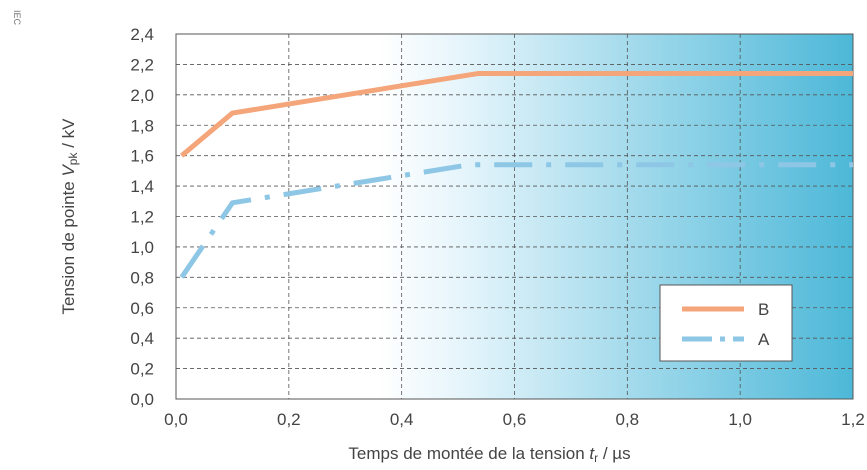 The height and width of the screenshot is (470, 867). I want to click on y-tick-label: 0,4, so click(142, 338).